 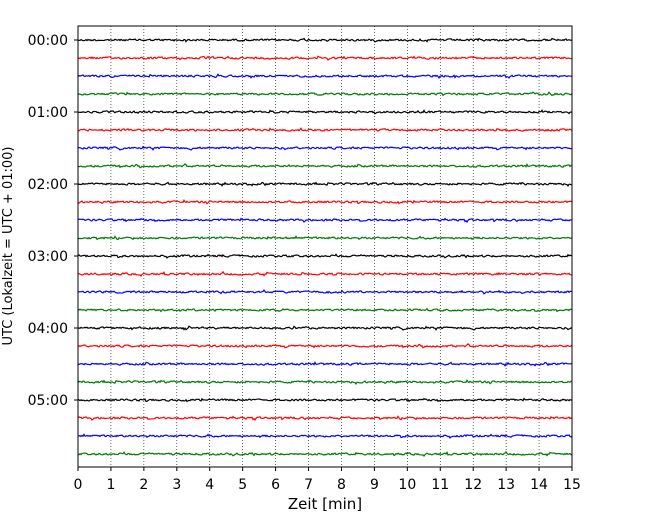 I want to click on x-axis-ticks: 0 1 2 3 4 5 6 7 8 9 10 11 12 13 14 15, so click(x=327, y=480).